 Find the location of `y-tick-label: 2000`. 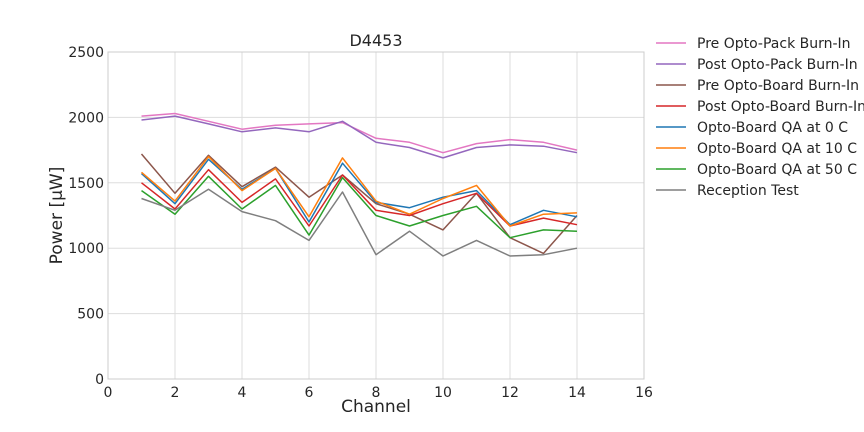

y-tick-label: 2000 is located at coordinates (86, 118).